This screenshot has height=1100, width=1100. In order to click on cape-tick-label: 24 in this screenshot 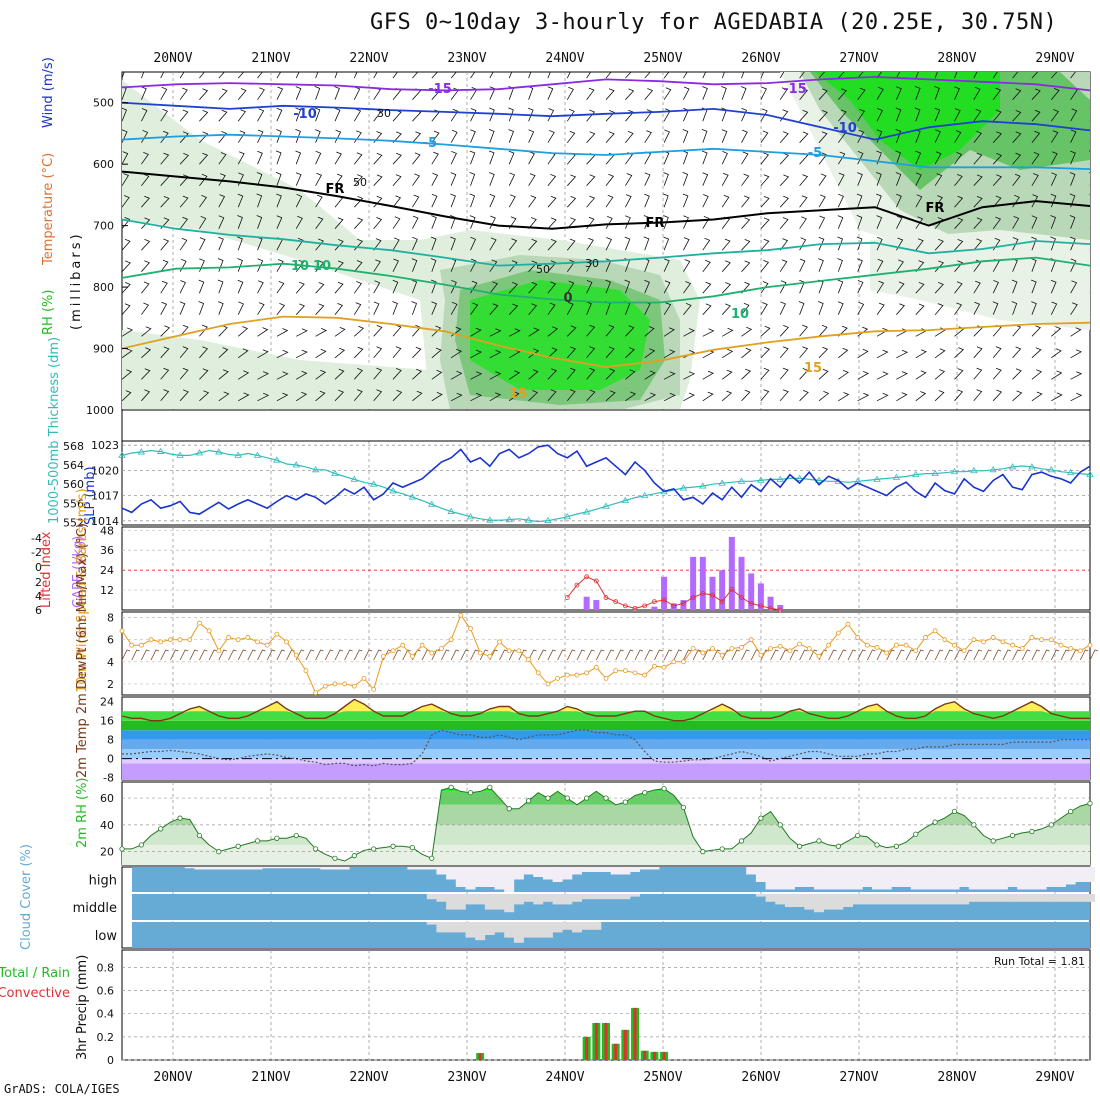, I will do `click(107, 570)`.